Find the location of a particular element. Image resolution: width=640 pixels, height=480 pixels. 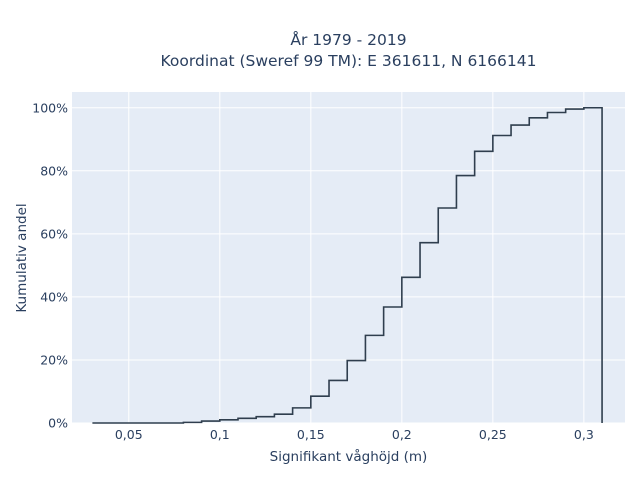

x-tick-label: 0,1 is located at coordinates (220, 434).